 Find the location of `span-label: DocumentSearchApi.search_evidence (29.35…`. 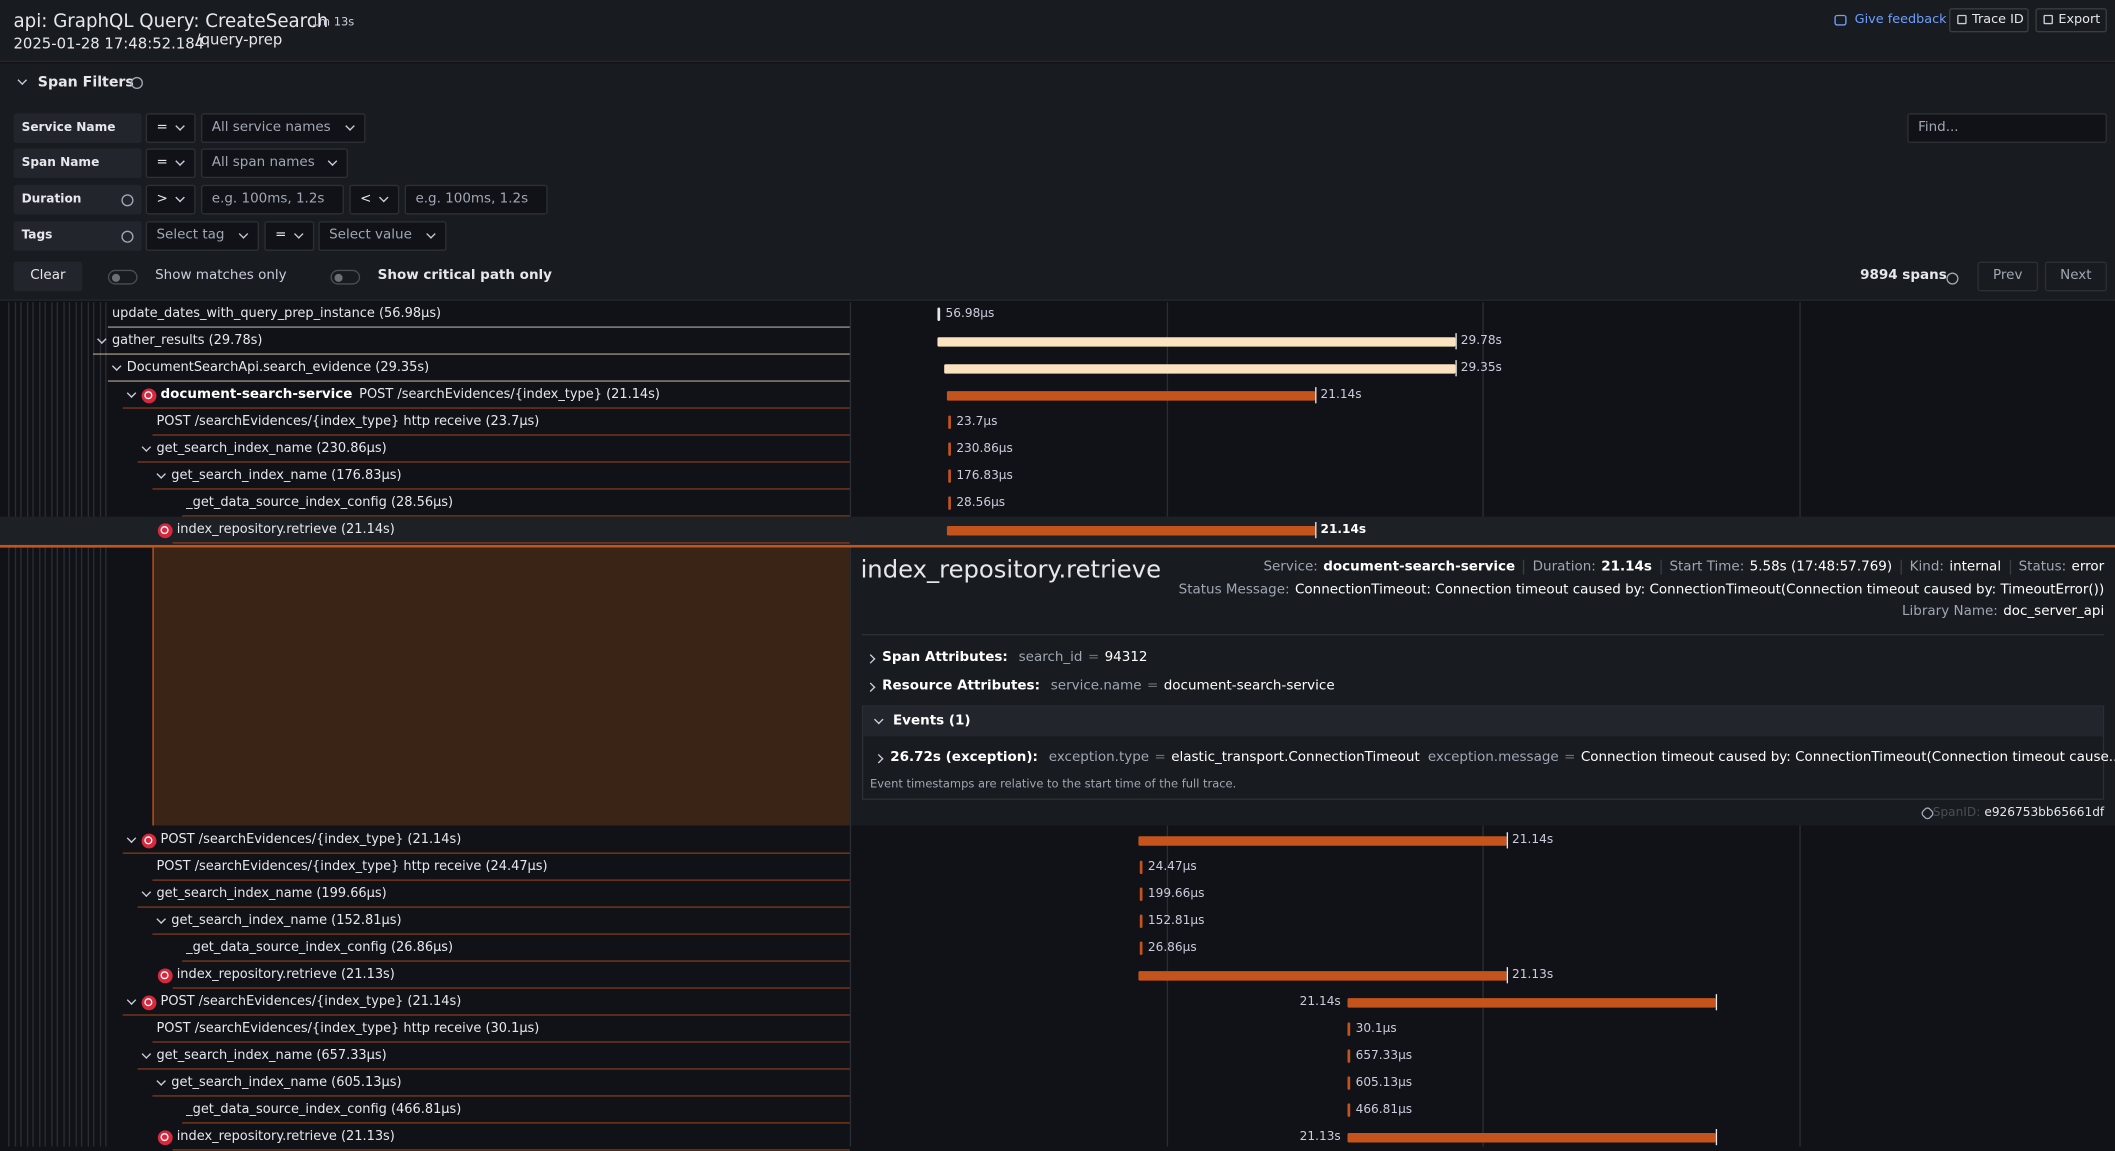

span-label: DocumentSearchApi.search_evidence (29.35… is located at coordinates (278, 367).